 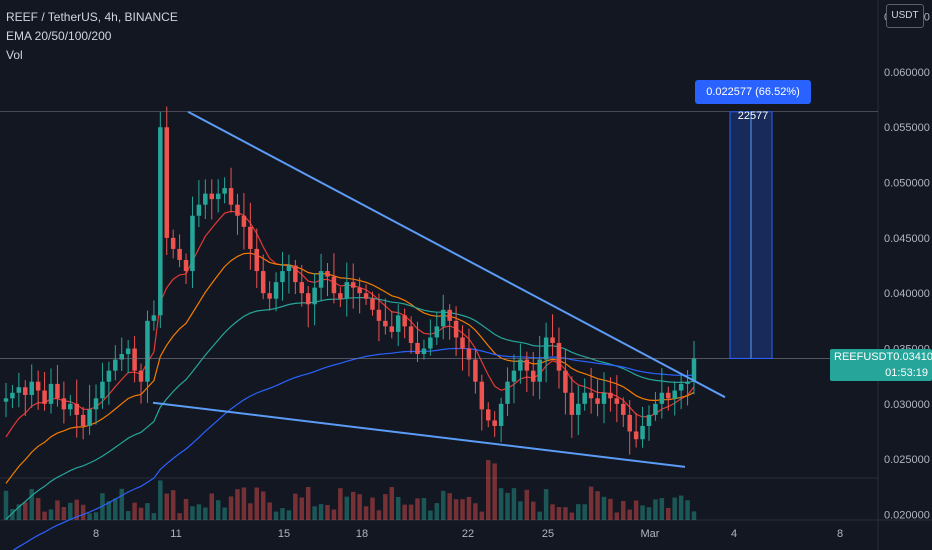 I want to click on volume-indicator-label: Vol, so click(x=14, y=55).